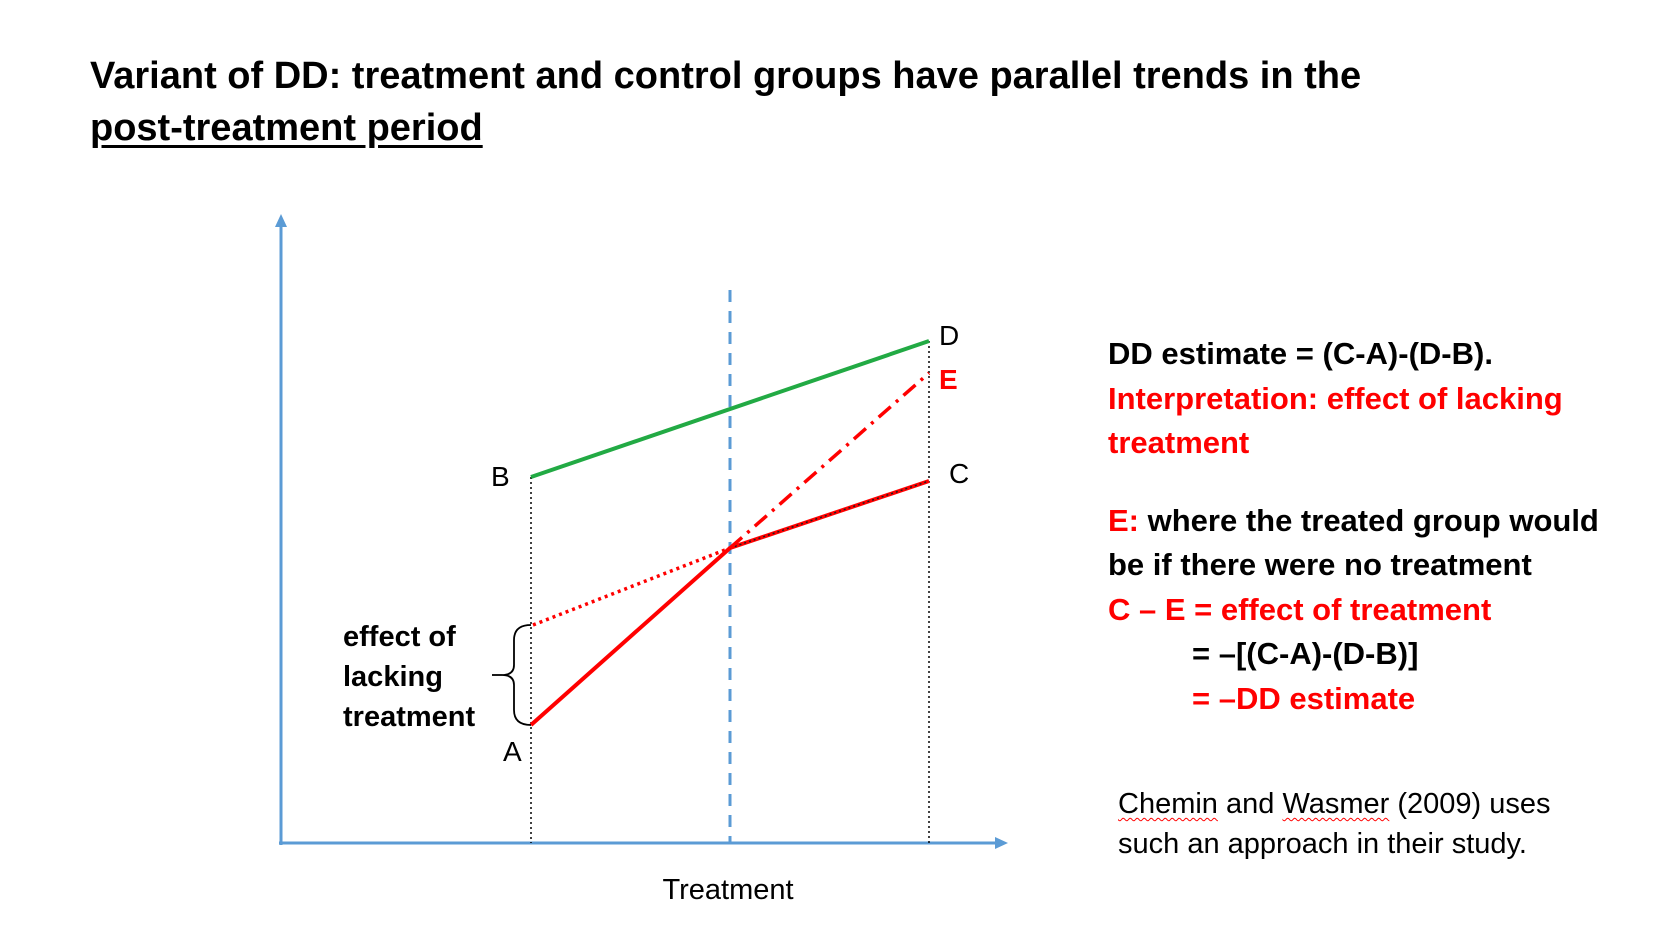 This screenshot has height=952, width=1668. Describe the element at coordinates (512, 751) in the screenshot. I see `label-a: A` at that location.